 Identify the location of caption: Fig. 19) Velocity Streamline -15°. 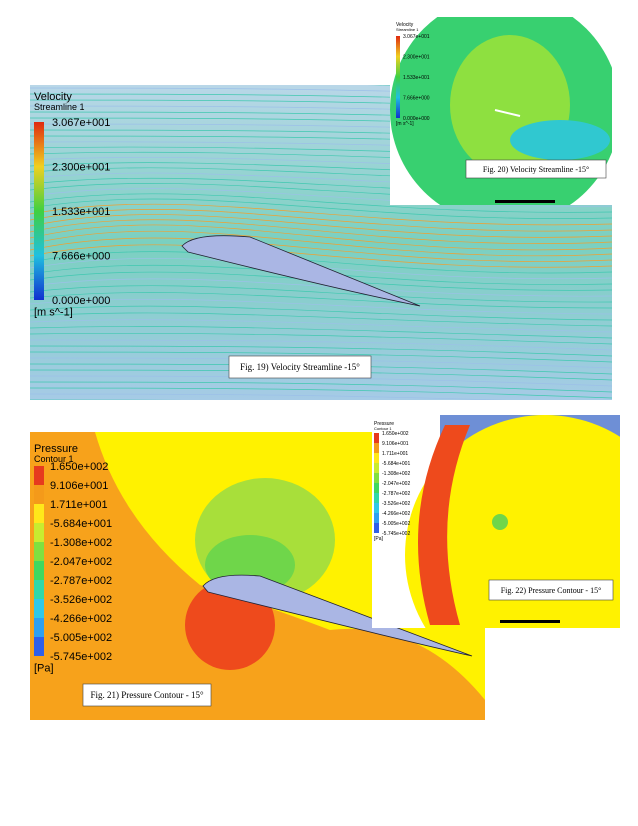
(300, 367).